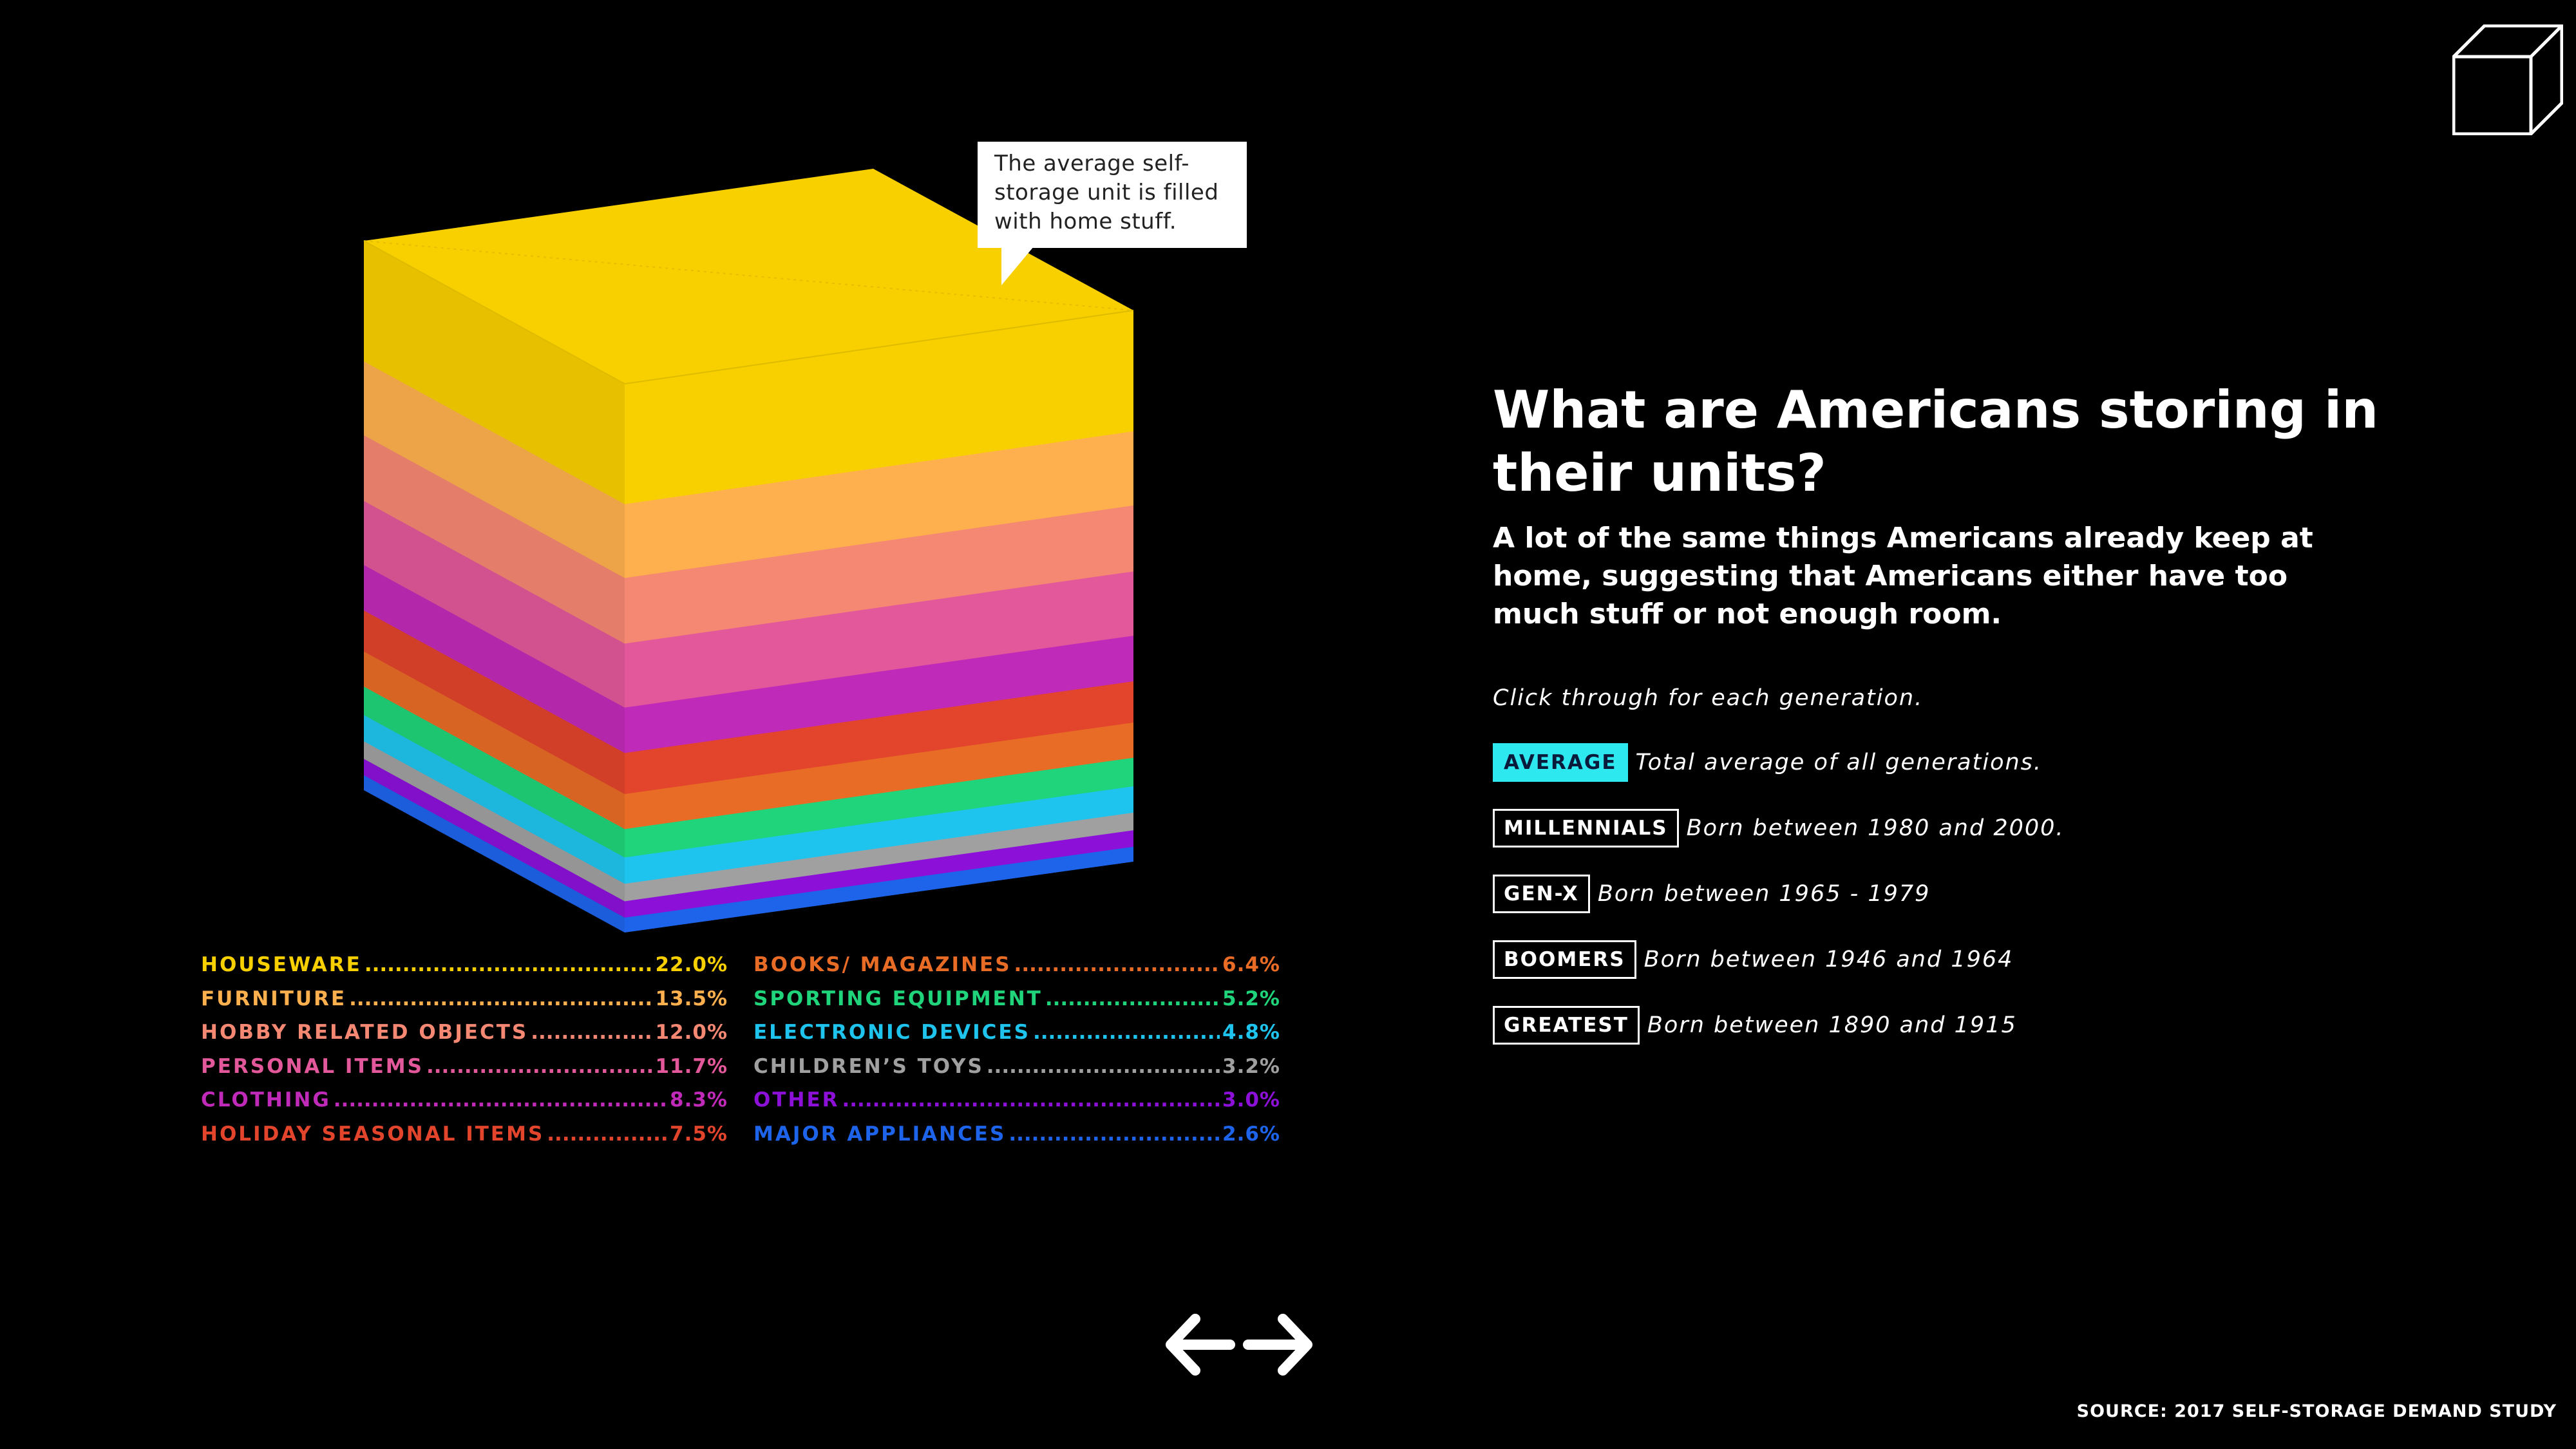 The height and width of the screenshot is (1449, 2576). I want to click on cube-top-edge, so click(749, 312).